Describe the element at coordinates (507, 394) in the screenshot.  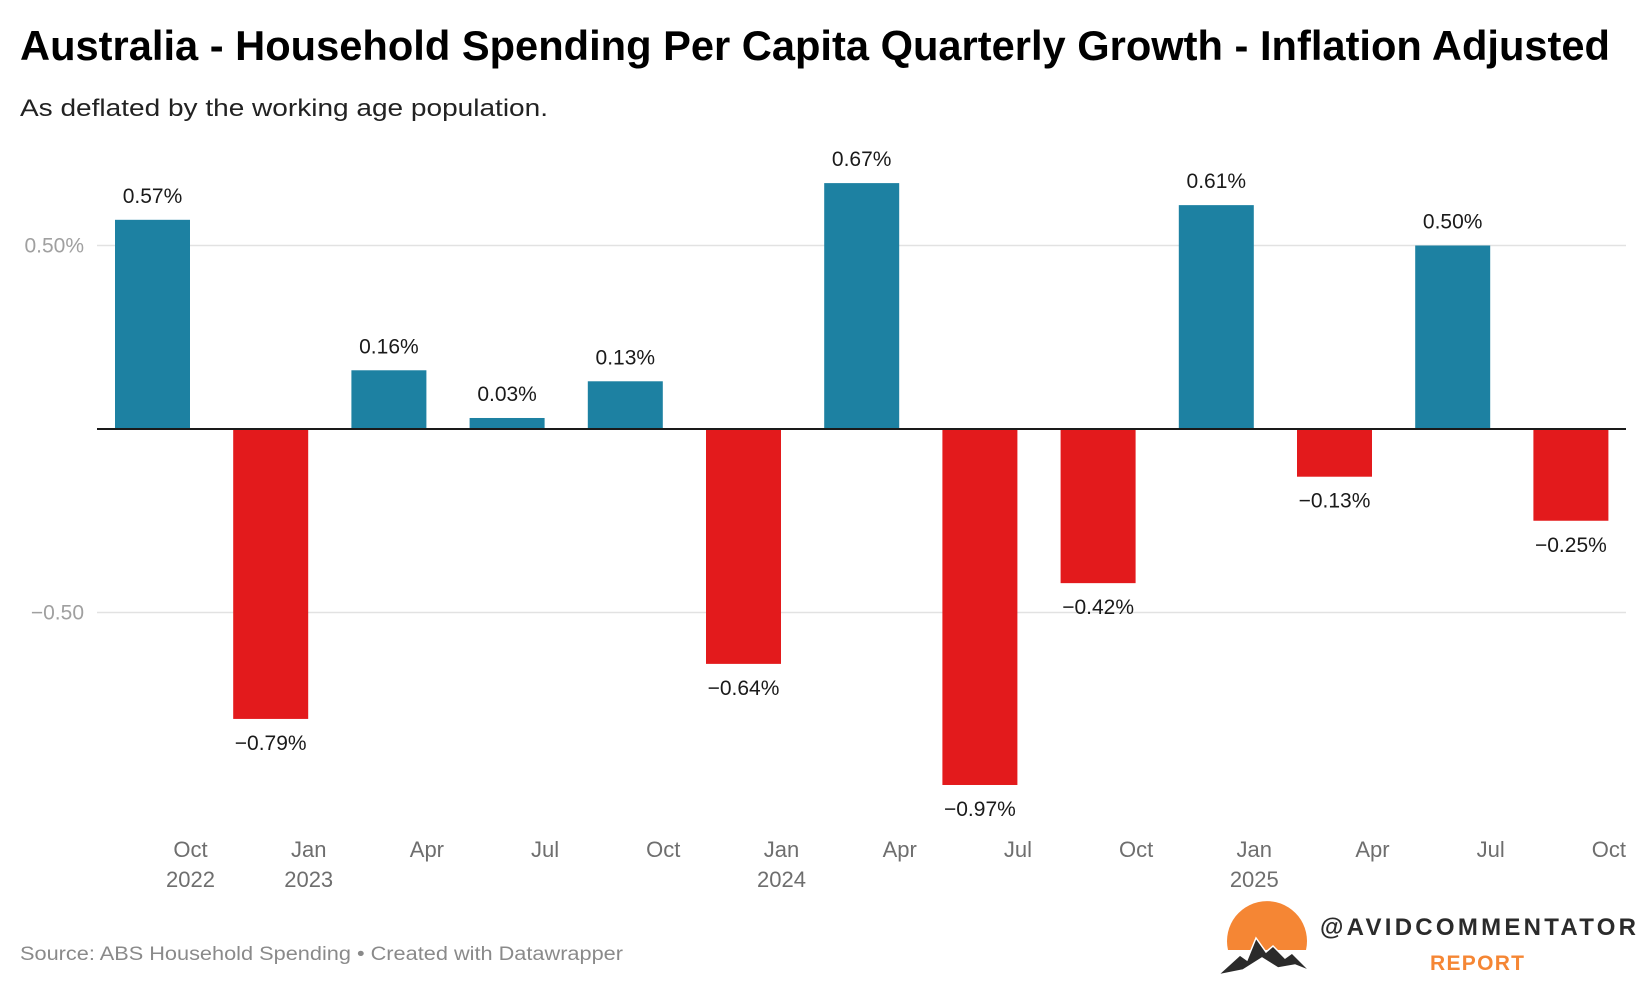
I see `data-label: 0.03%` at that location.